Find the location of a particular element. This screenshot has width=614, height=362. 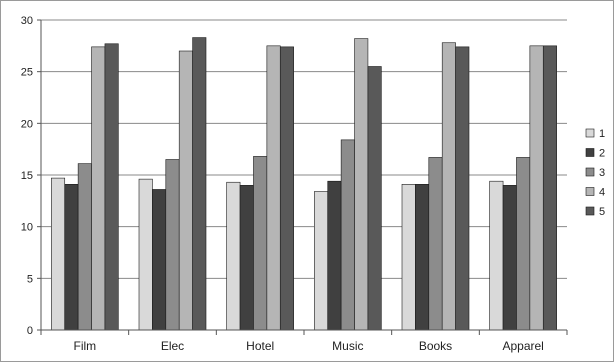

x-tick-label: Apparel is located at coordinates (522, 346).